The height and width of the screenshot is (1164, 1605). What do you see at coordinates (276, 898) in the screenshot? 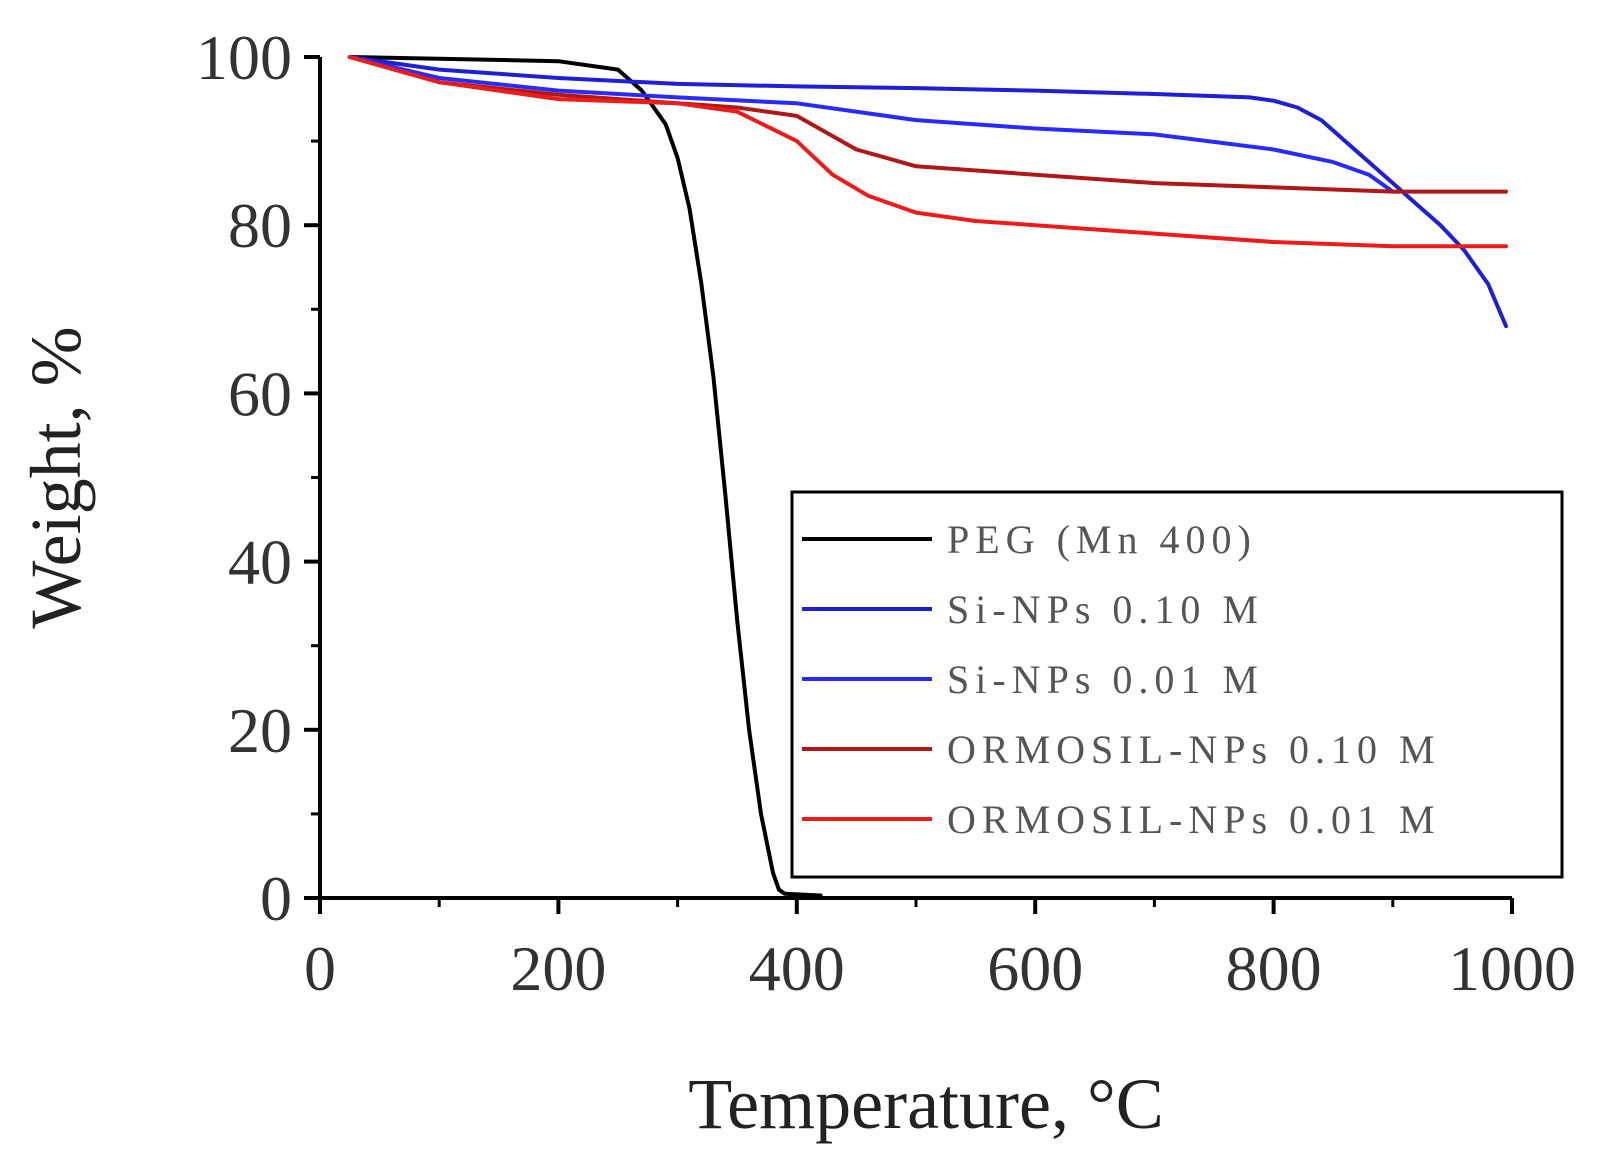
I see `y-tick-label: 0` at bounding box center [276, 898].